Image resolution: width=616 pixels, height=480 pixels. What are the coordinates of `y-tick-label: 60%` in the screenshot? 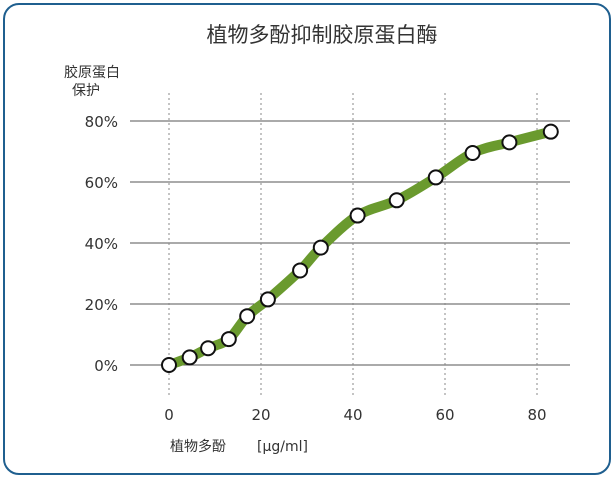 It's located at (101, 183).